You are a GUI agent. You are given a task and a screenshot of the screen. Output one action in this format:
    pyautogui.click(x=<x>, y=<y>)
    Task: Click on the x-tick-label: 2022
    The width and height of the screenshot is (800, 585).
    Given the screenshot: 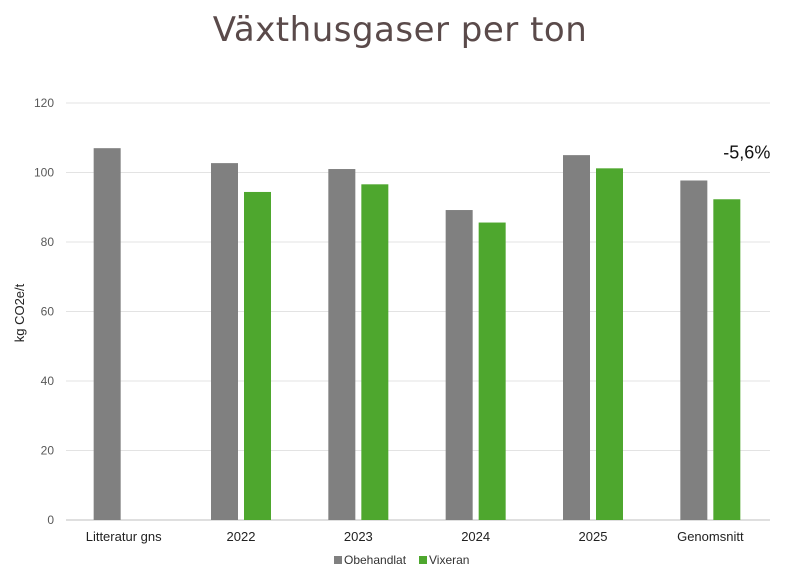 What is the action you would take?
    pyautogui.click(x=241, y=536)
    